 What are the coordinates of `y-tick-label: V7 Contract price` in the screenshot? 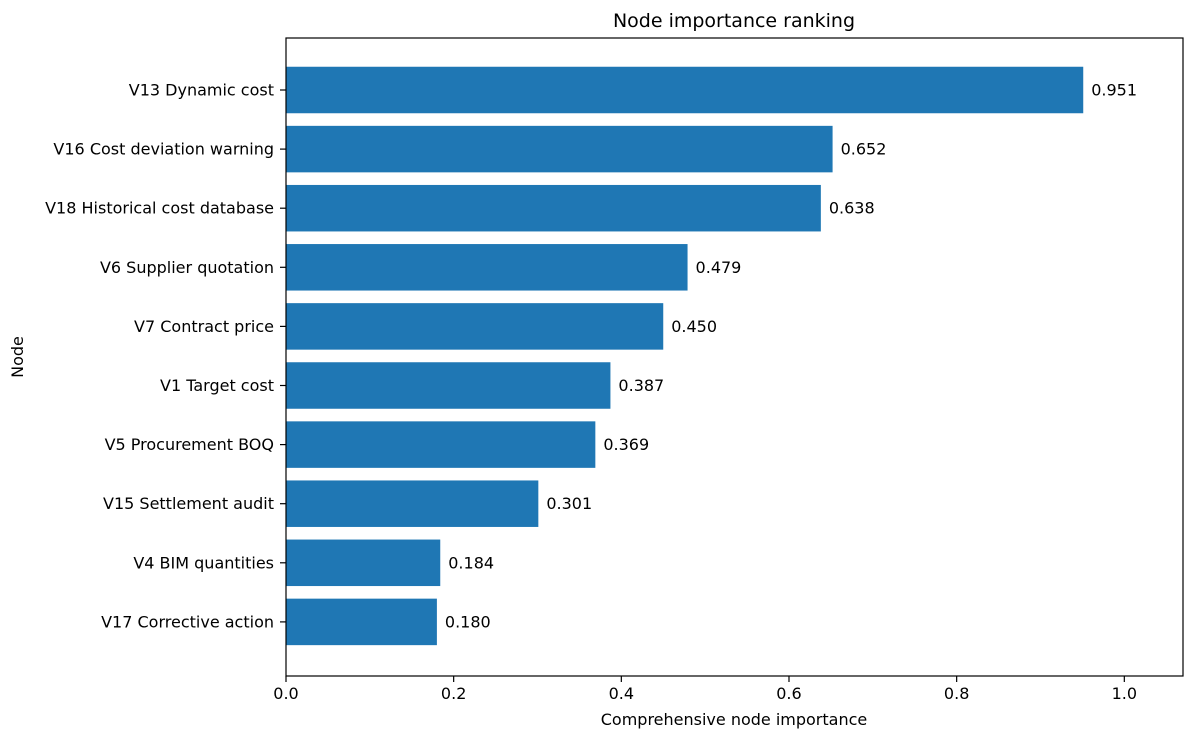 It's located at (204, 326).